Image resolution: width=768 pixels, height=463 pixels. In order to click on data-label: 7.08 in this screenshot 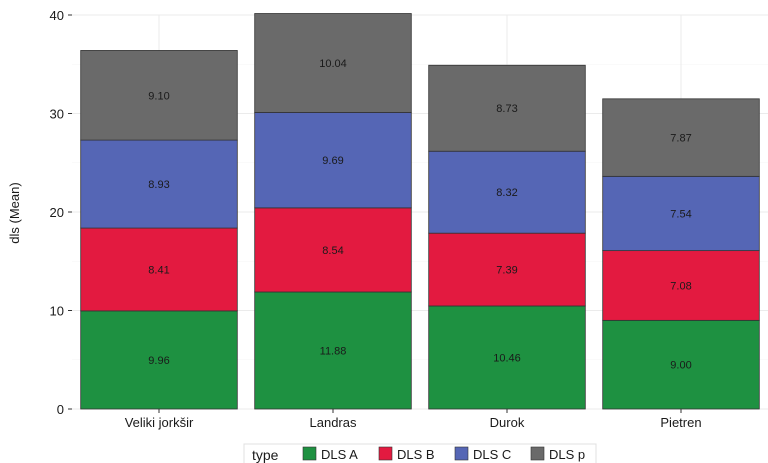, I will do `click(680, 286)`.